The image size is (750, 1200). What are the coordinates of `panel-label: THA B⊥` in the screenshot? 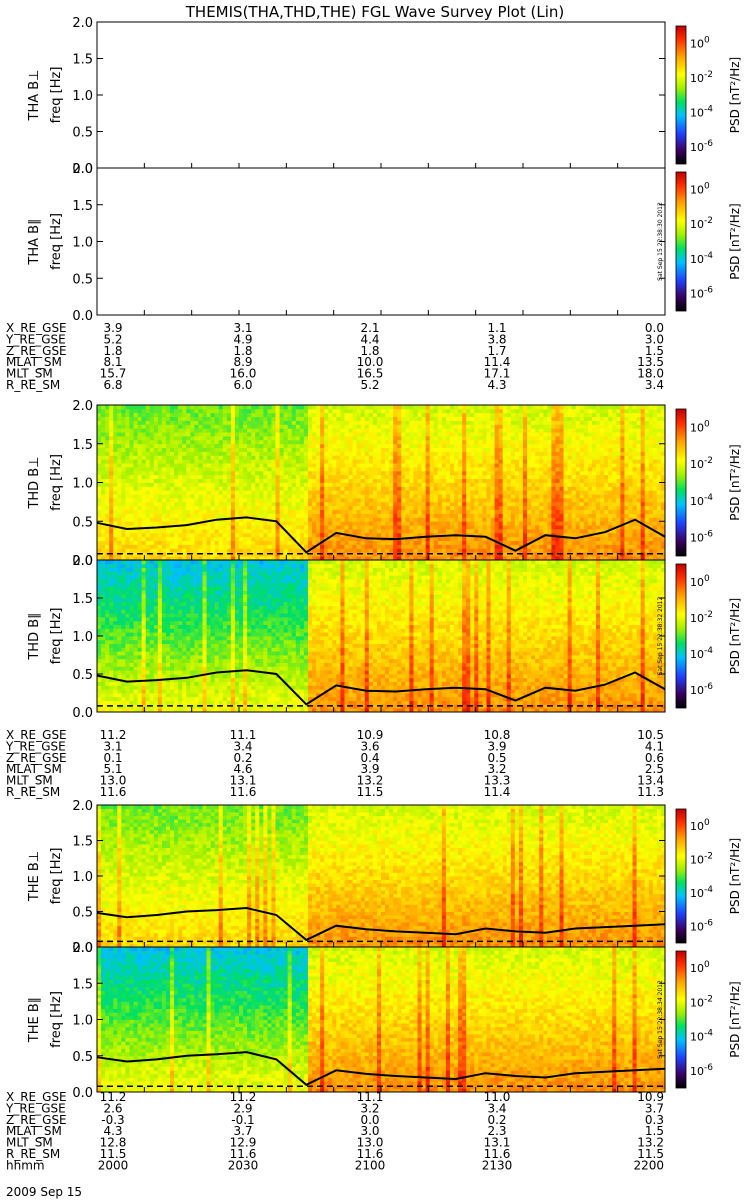 It's located at (34, 96).